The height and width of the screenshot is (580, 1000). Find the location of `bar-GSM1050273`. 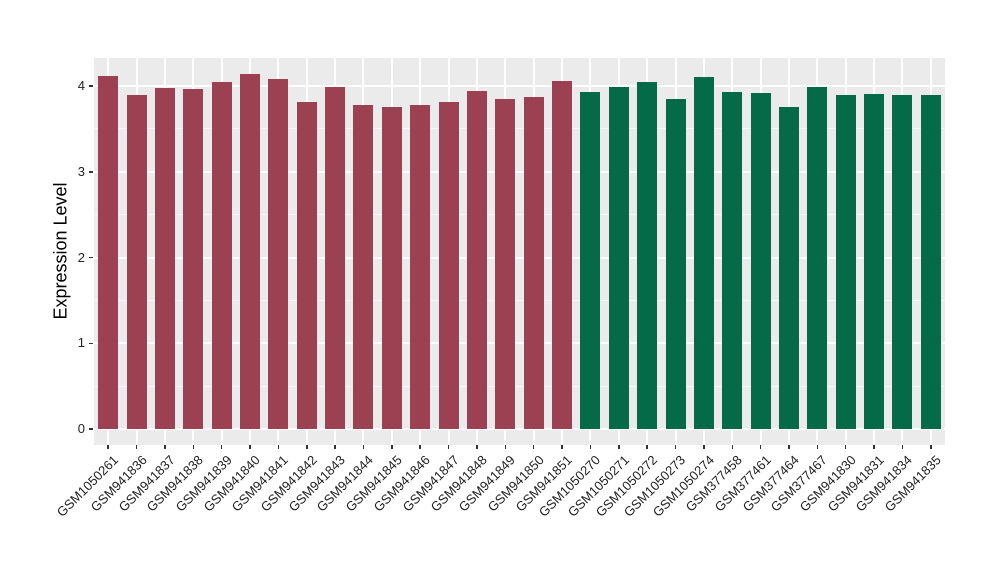

bar-GSM1050273 is located at coordinates (675, 263).